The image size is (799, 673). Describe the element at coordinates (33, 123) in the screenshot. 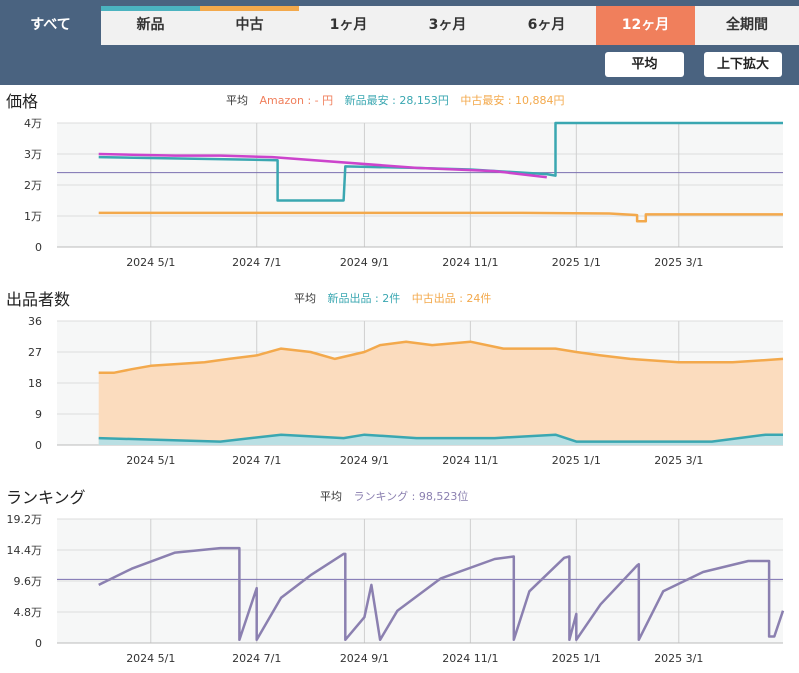

I see `price-ytick-label: 4万` at that location.